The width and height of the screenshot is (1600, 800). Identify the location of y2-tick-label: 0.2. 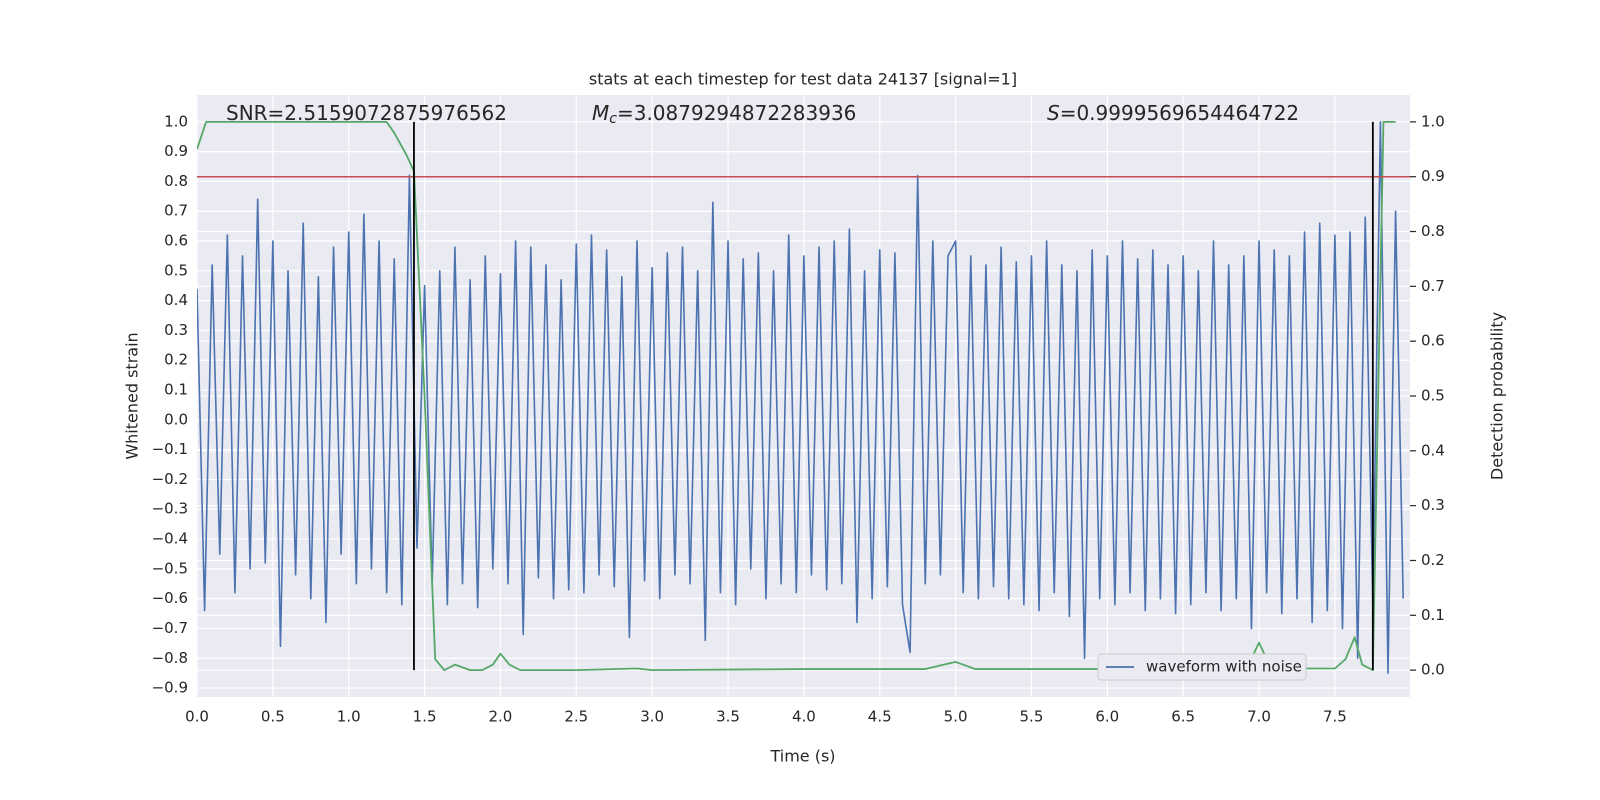
(1433, 560).